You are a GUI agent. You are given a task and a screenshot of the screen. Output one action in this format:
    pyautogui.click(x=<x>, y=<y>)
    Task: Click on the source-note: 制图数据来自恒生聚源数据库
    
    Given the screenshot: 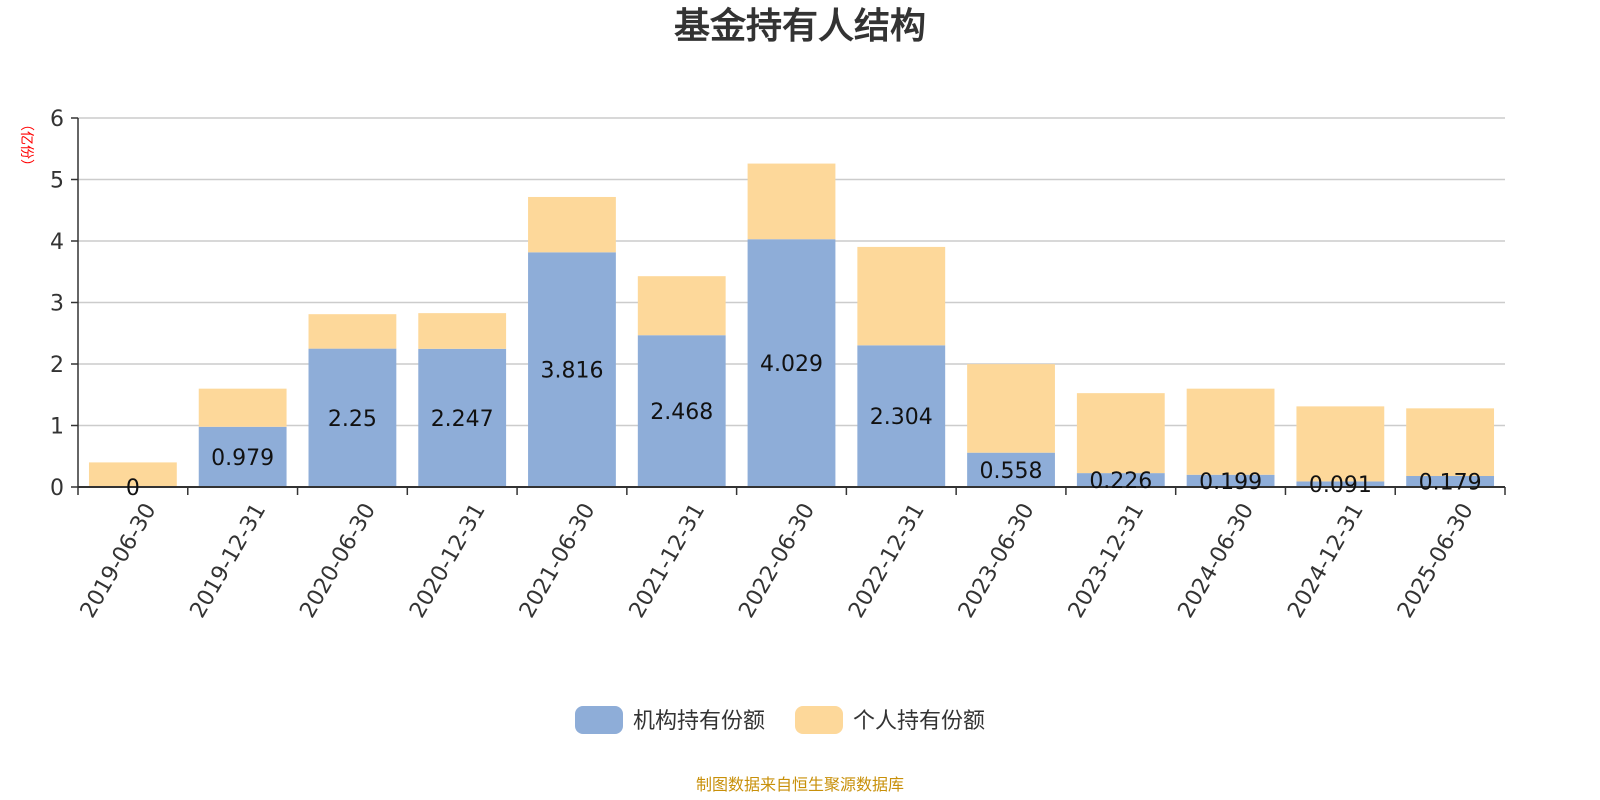 What is the action you would take?
    pyautogui.click(x=800, y=784)
    